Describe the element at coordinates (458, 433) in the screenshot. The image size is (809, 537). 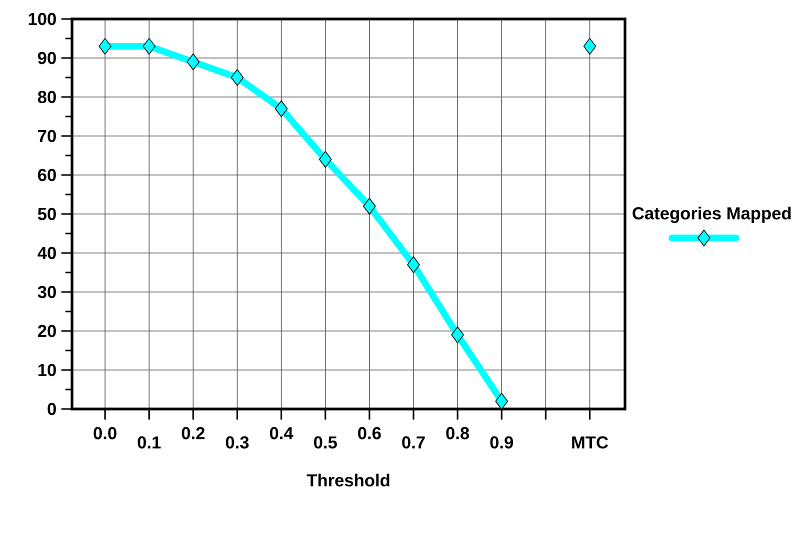
I see `x-tick-label: 0.8` at that location.